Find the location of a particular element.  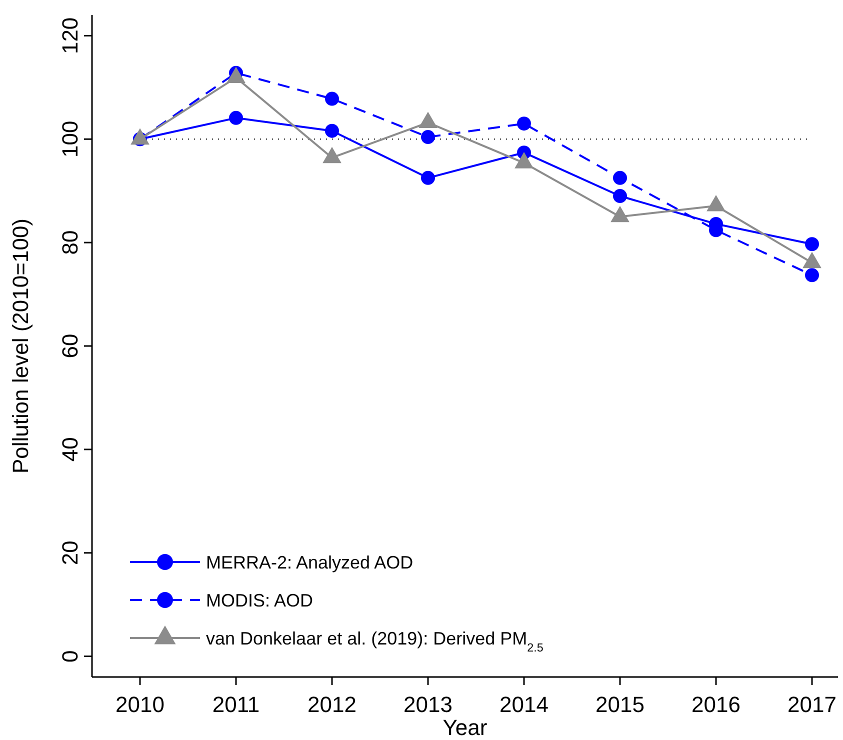

x-tick-label: 2014 is located at coordinates (524, 705).